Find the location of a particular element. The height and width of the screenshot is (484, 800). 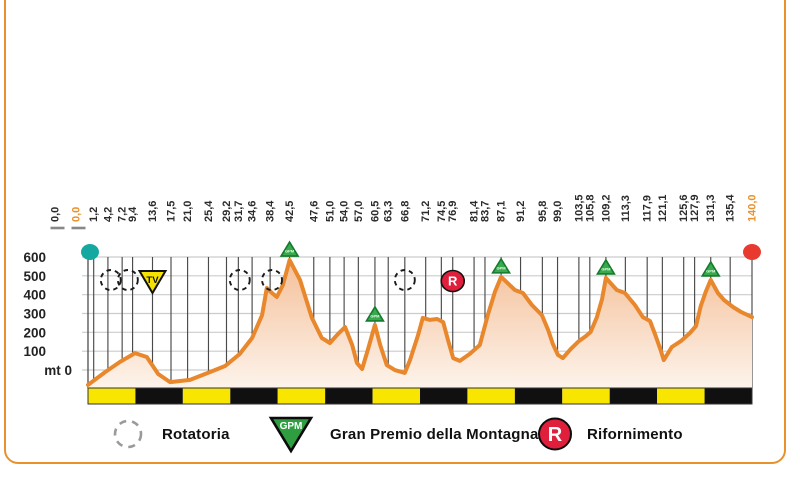

gpm-icon-text: GPM is located at coordinates (291, 426).